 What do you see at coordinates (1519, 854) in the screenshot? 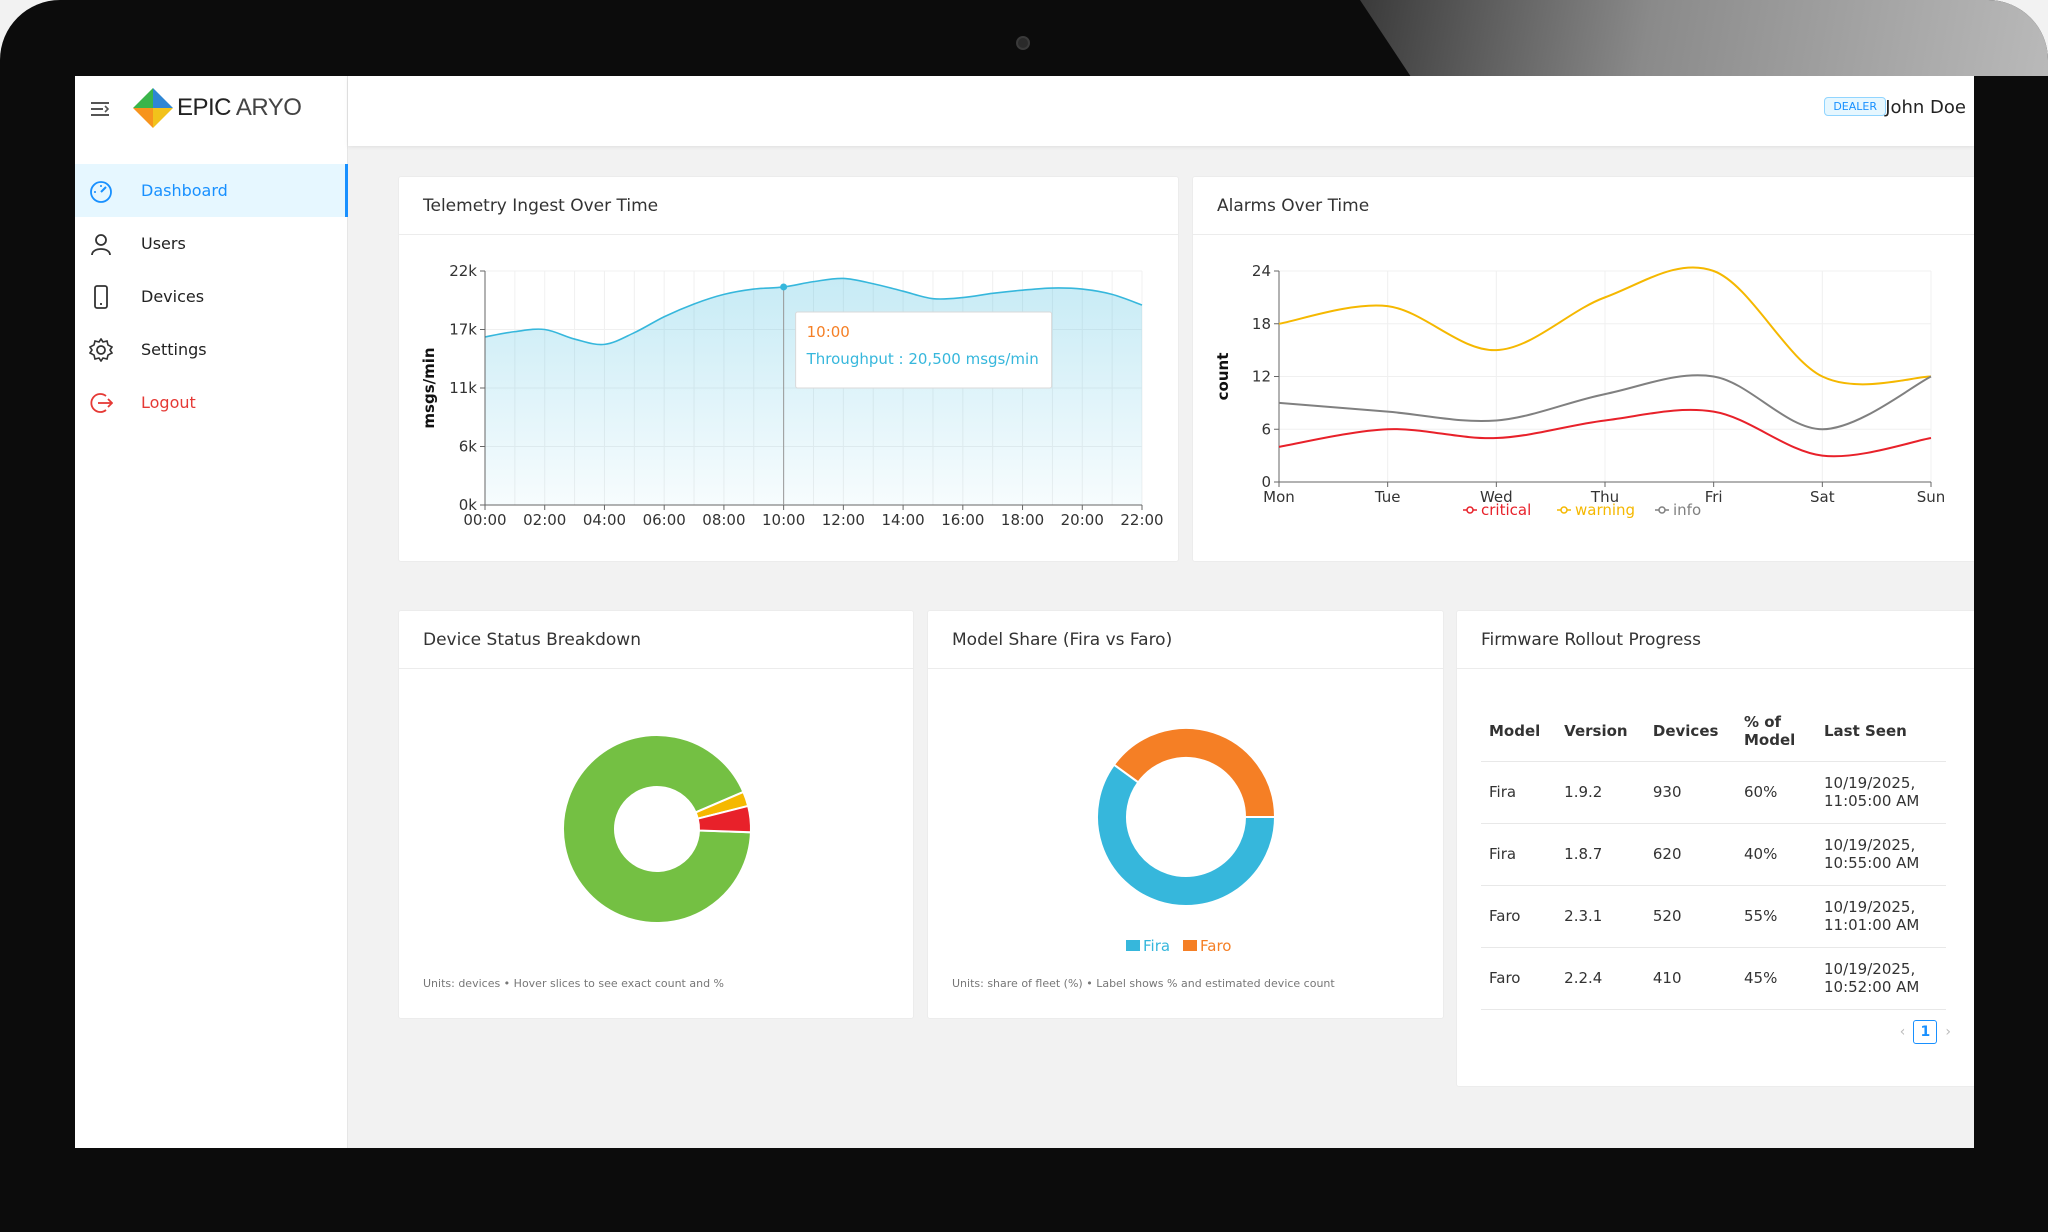
I see `table-cell: Fira` at bounding box center [1519, 854].